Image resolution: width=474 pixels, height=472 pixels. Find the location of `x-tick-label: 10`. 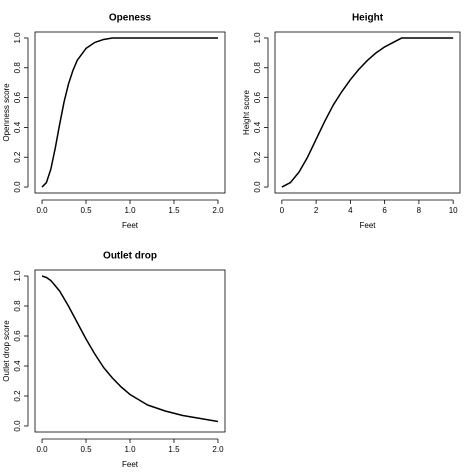

x-tick-label: 10 is located at coordinates (453, 210).